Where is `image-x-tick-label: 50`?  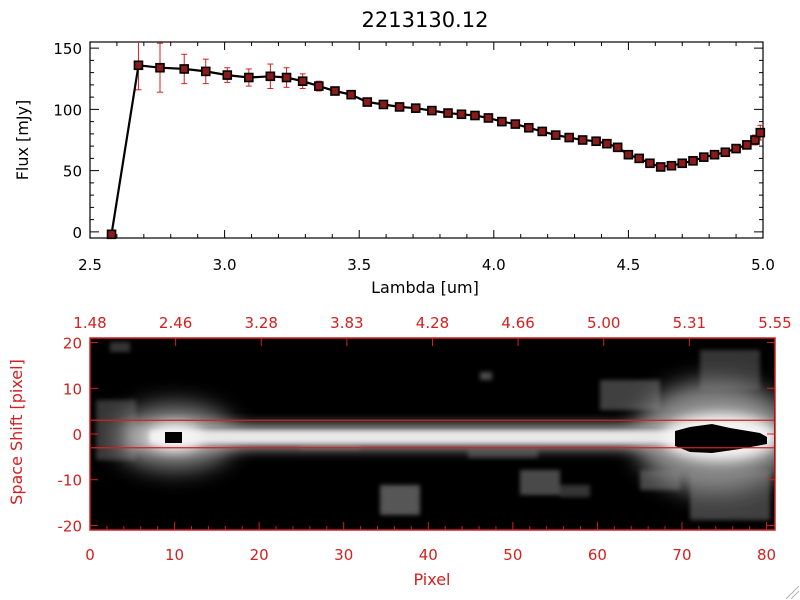
image-x-tick-label: 50 is located at coordinates (512, 555).